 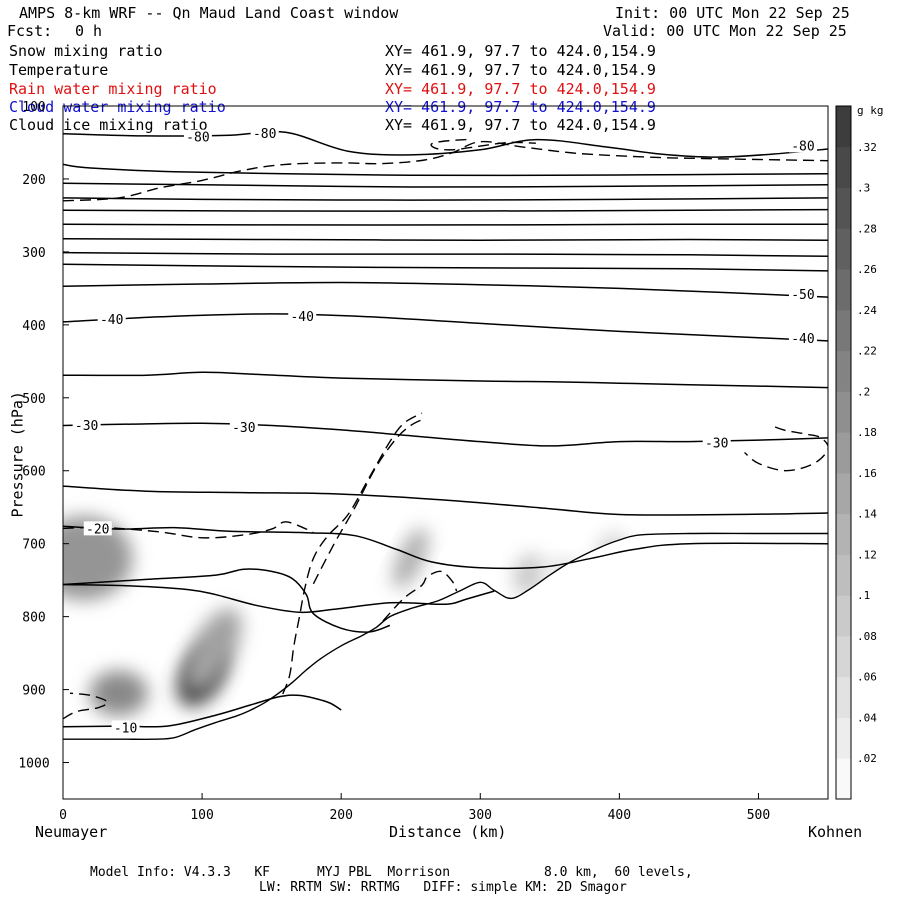 I want to click on colorbar-tick-label: .04, so click(x=867, y=717).